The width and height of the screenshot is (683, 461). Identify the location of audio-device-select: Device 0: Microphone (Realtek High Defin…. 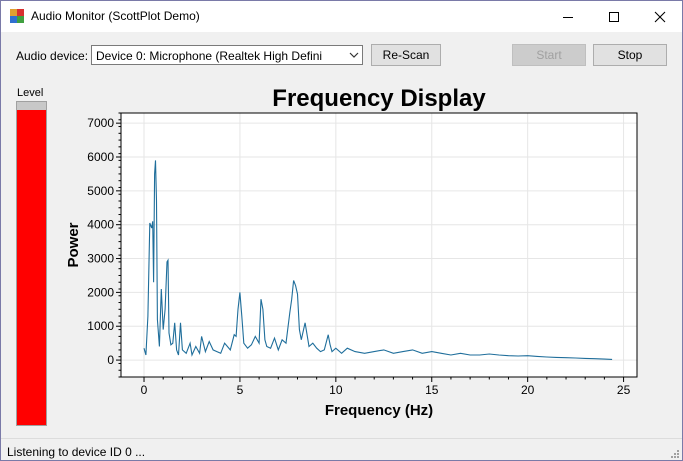
(227, 55).